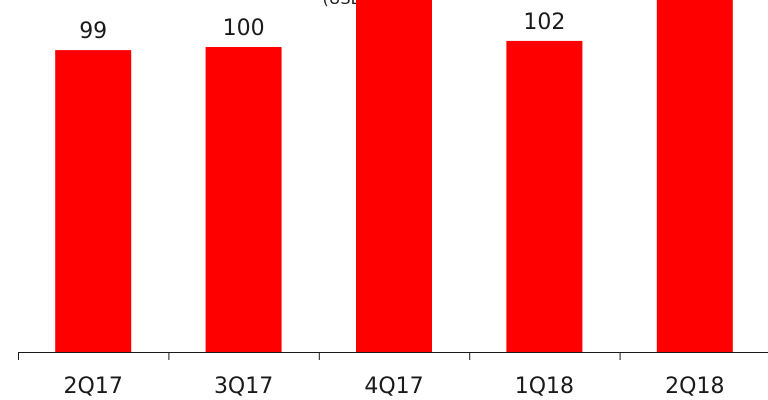  Describe the element at coordinates (393, 356) in the screenshot. I see `x-axis` at that location.